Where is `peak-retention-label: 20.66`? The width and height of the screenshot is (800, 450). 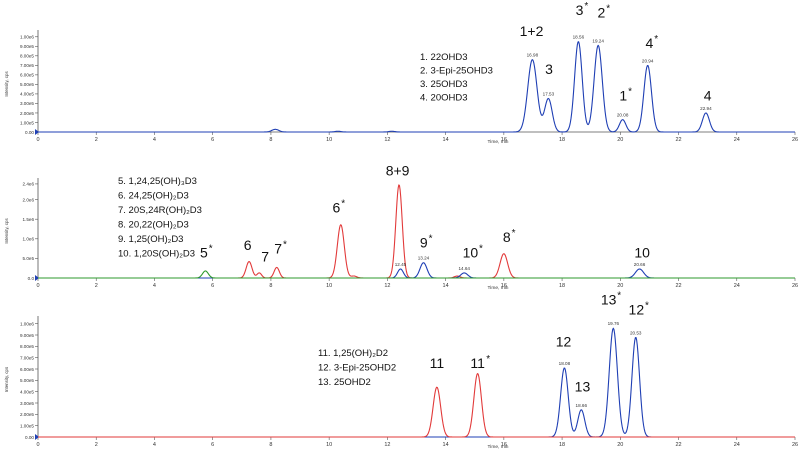
peak-retention-label: 20.66 is located at coordinates (640, 264).